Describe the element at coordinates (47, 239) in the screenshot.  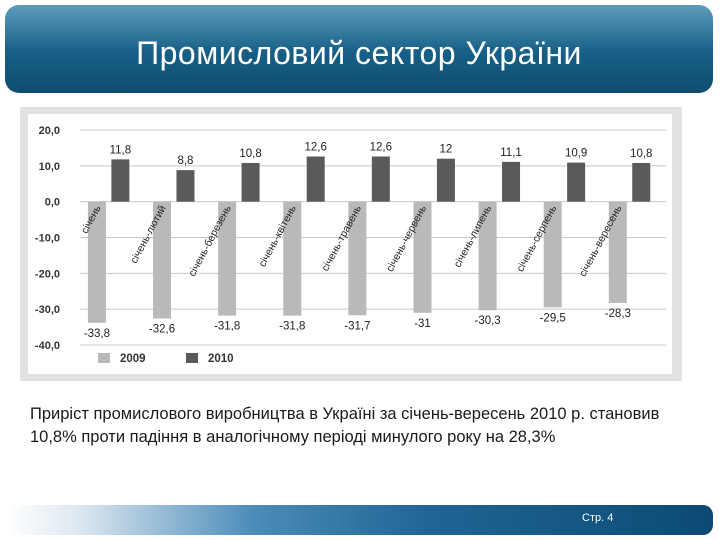
I see `y-tick-label: -10,0` at that location.